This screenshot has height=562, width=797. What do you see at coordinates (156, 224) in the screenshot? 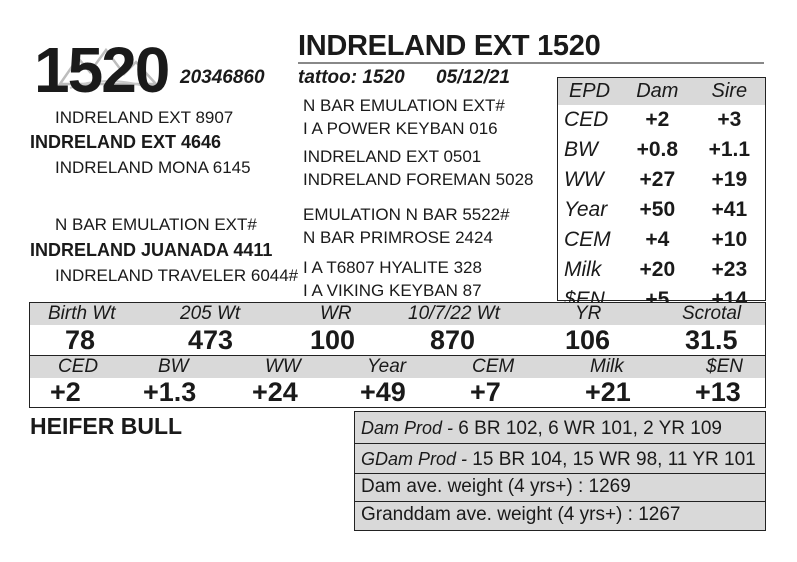
I see `pedigree-dam-sire: N BAR EMULATION EXT#` at bounding box center [156, 224].